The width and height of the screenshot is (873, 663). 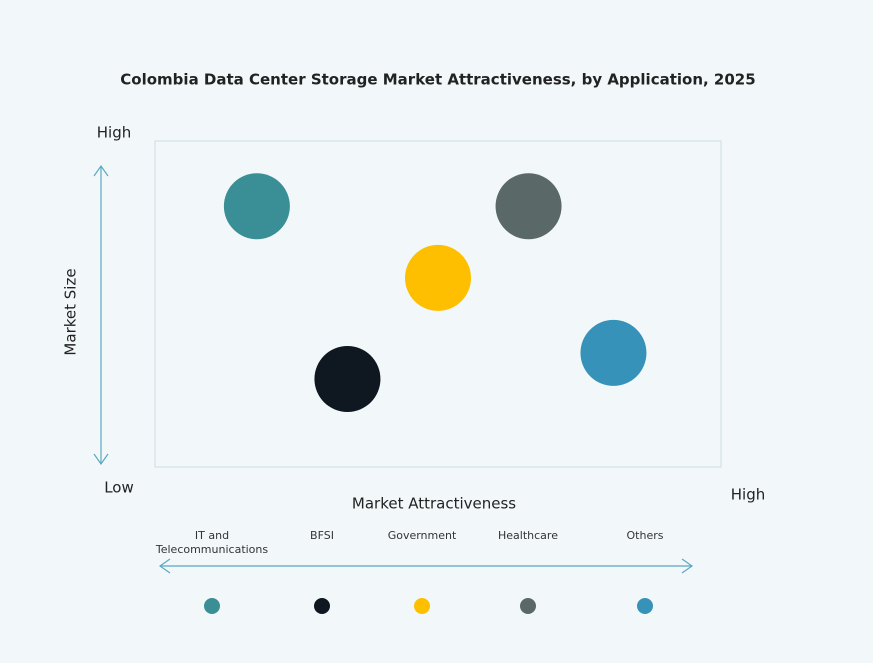 What do you see at coordinates (434, 504) in the screenshot?
I see `x-axis-label: Market Attractiveness` at bounding box center [434, 504].